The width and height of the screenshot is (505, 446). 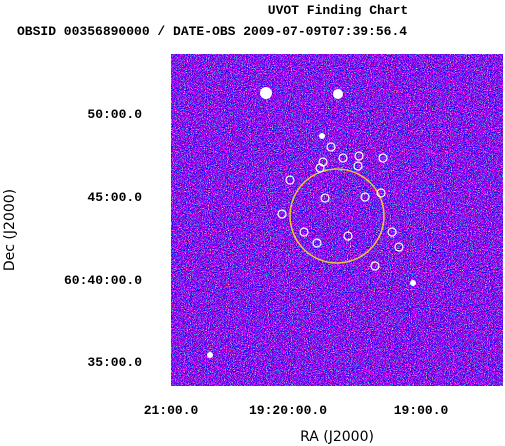 What do you see at coordinates (288, 410) in the screenshot?
I see `x-tick-label: 19:20:00.0` at bounding box center [288, 410].